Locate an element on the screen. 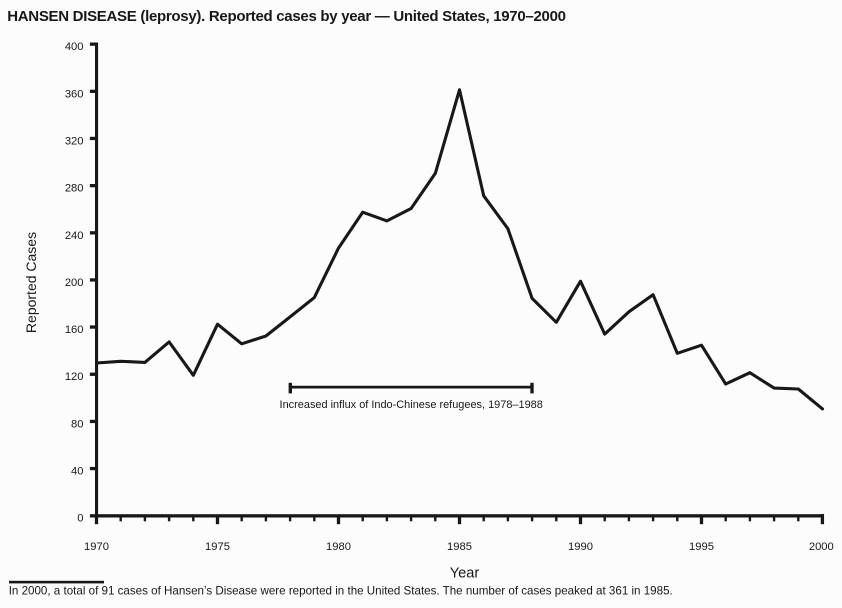  svg-text: 400 is located at coordinates (74, 47).